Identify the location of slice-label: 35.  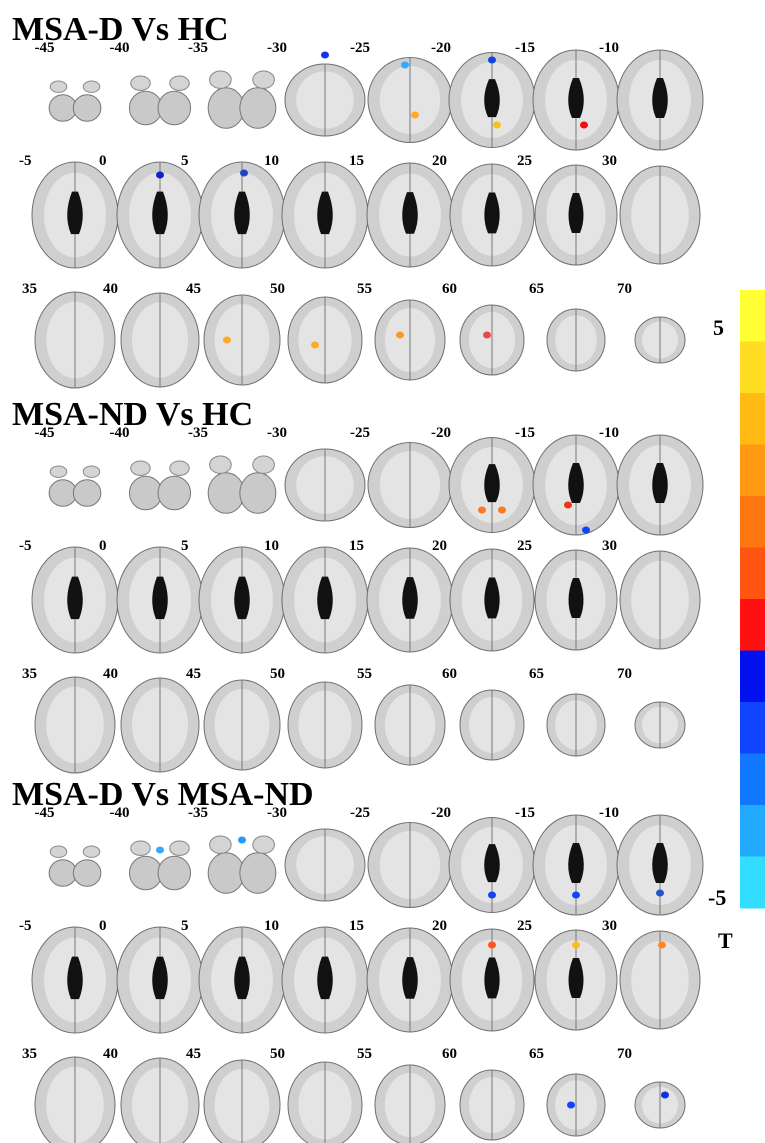
(29, 289).